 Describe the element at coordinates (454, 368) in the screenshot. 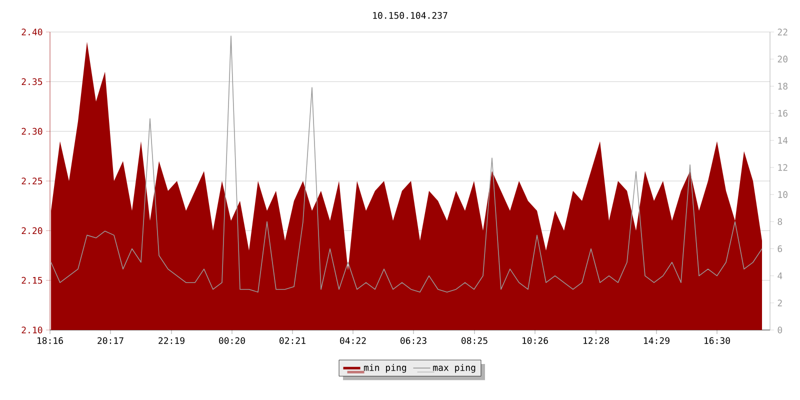

I see `legend-label: max ping` at that location.